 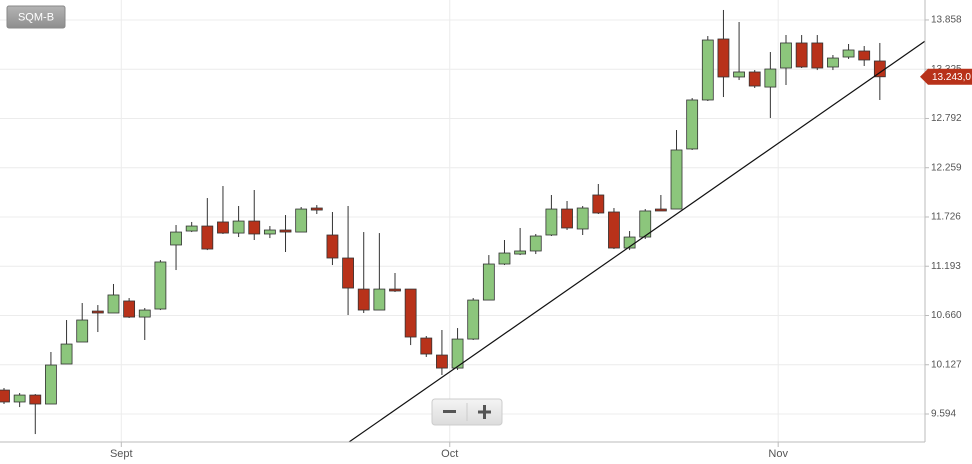 I want to click on y-tick-label: 11.193, so click(x=946, y=266).